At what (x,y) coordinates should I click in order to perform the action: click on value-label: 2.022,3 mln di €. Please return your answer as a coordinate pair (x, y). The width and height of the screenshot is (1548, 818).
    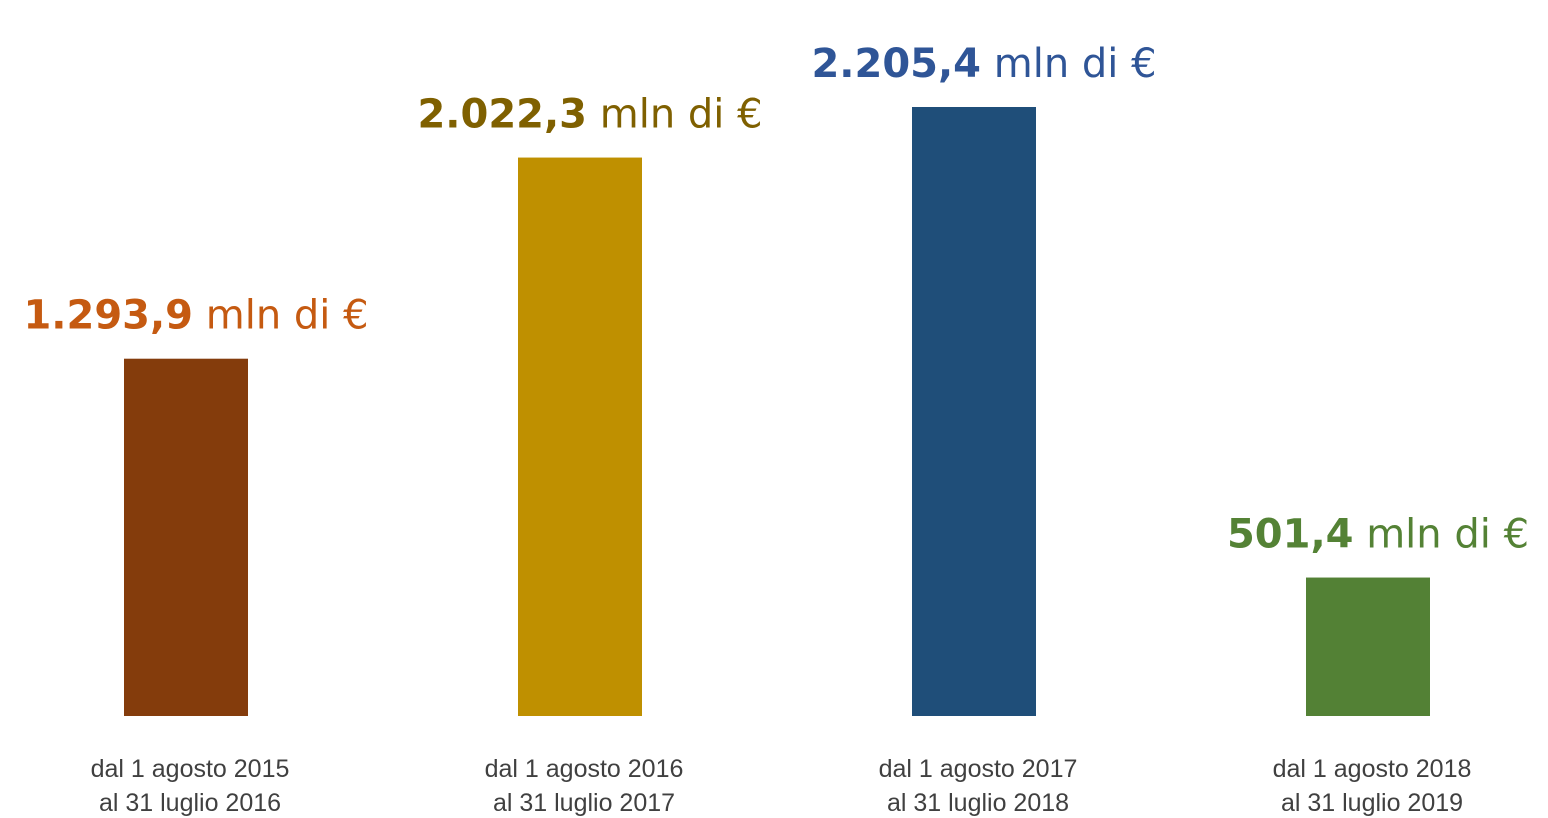
    Looking at the image, I should click on (589, 115).